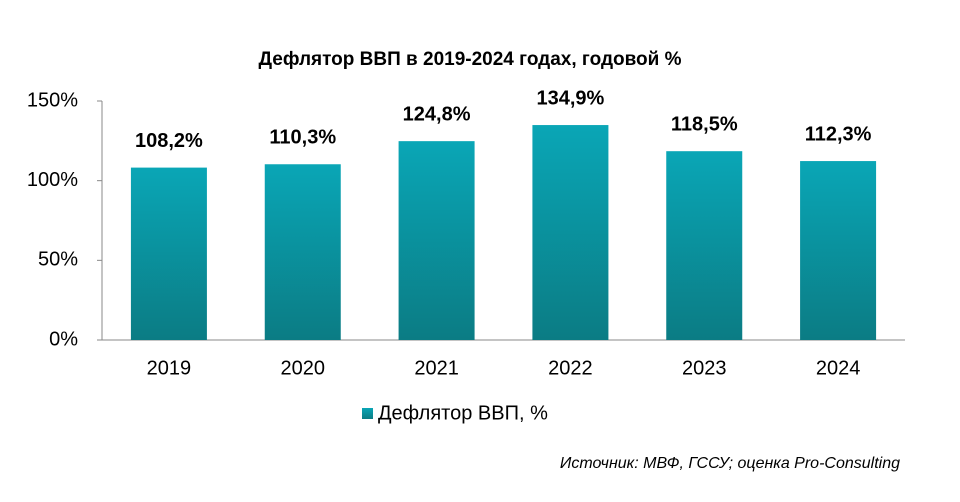  I want to click on x-tick-label: 2024, so click(838, 368).